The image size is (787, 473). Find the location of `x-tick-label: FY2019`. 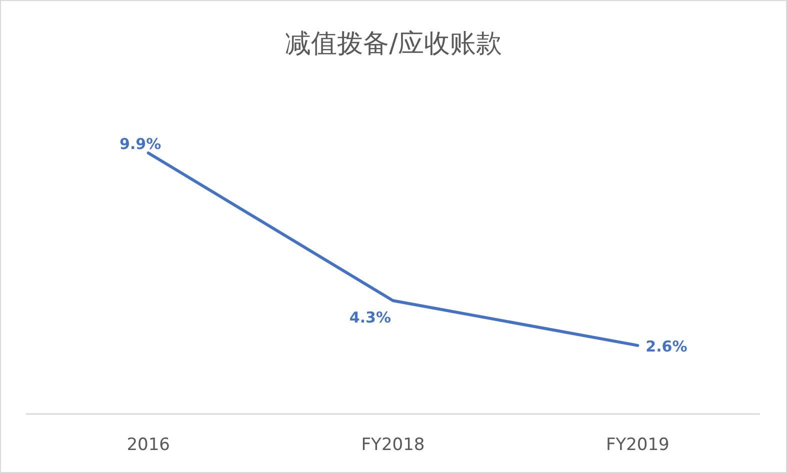

x-tick-label: FY2019 is located at coordinates (638, 445).